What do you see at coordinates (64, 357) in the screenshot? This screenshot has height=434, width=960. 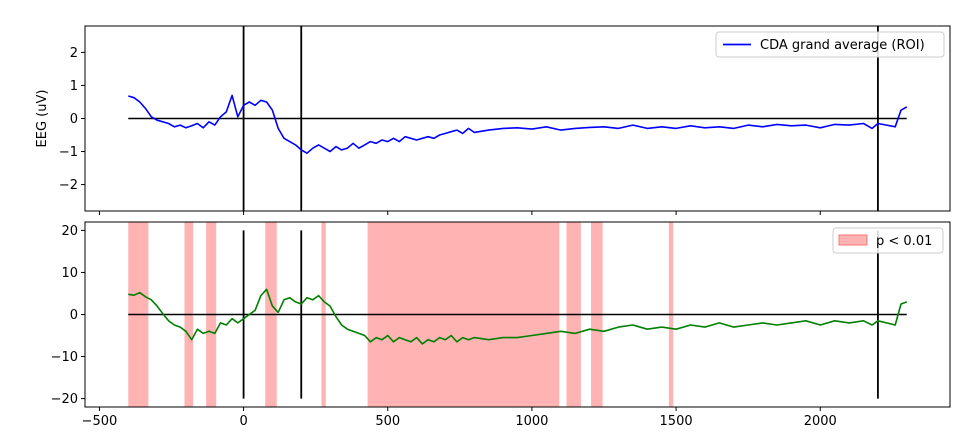 I see `y-tick-label: −10` at bounding box center [64, 357].